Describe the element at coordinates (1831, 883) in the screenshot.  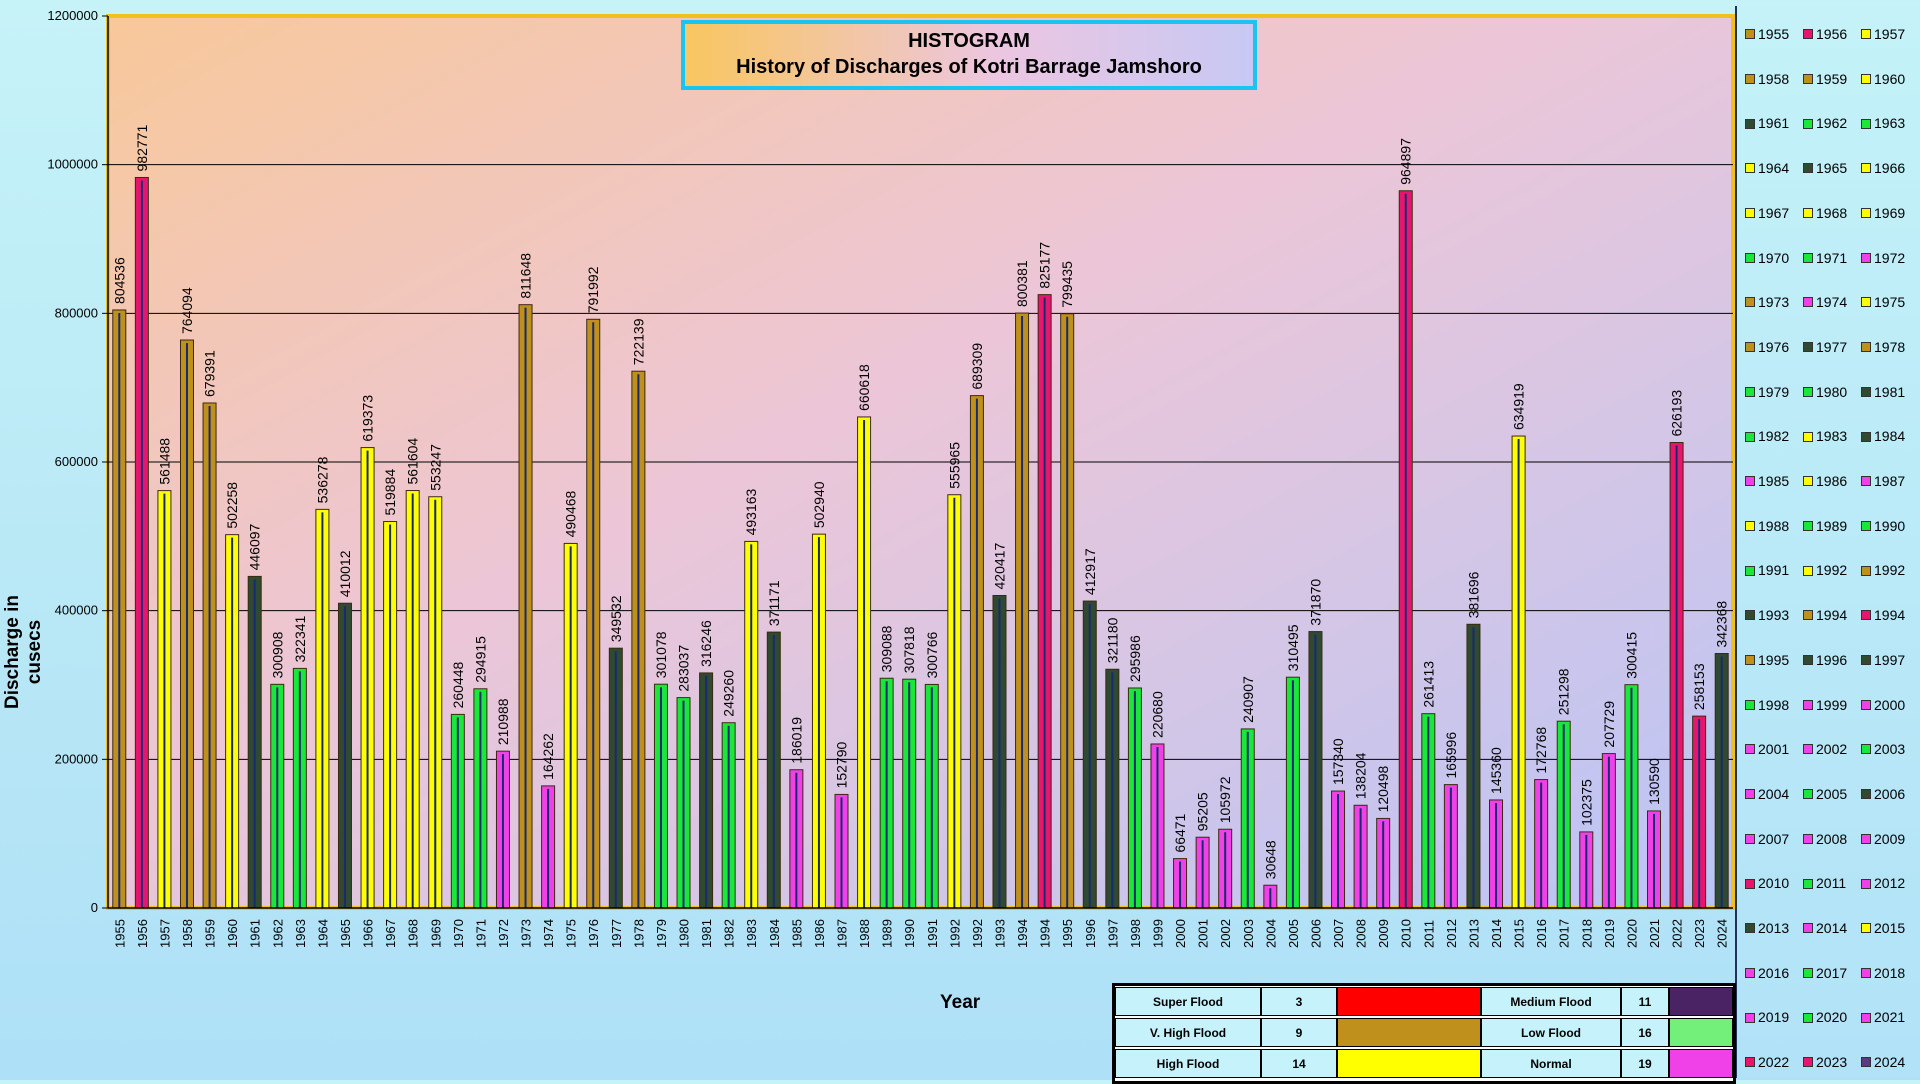
I see `legend-label: 2011` at that location.